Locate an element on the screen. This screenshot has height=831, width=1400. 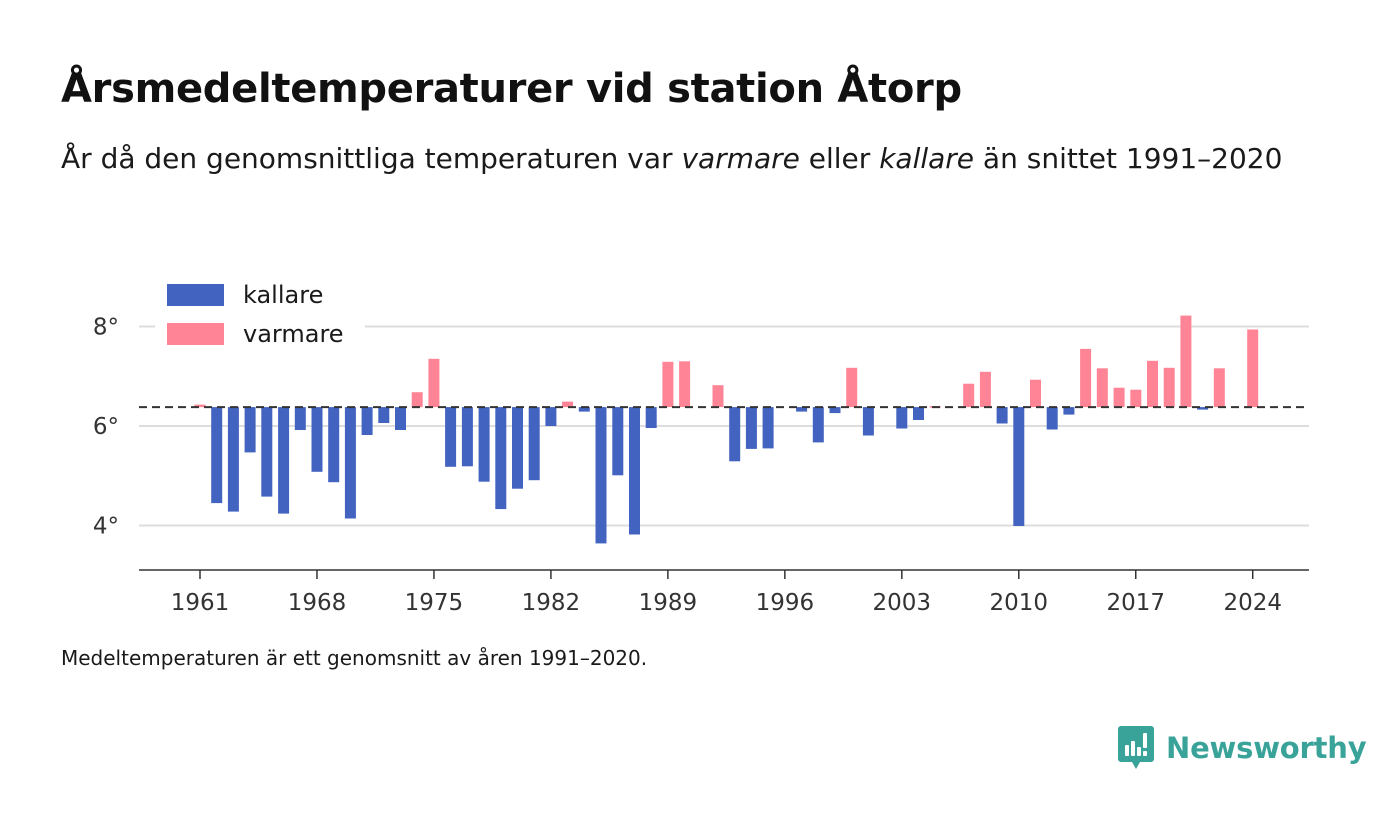
bar-1964 is located at coordinates (250, 430).